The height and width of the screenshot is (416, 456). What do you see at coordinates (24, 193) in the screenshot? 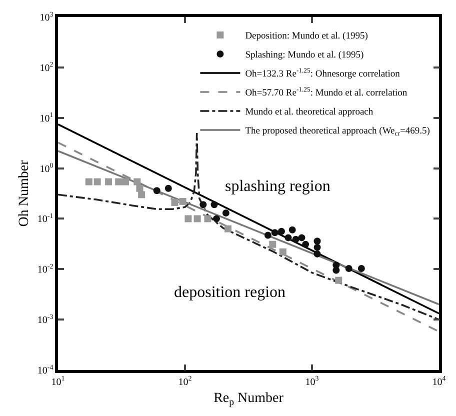
I see `y-axis-title: Oh Number` at bounding box center [24, 193].